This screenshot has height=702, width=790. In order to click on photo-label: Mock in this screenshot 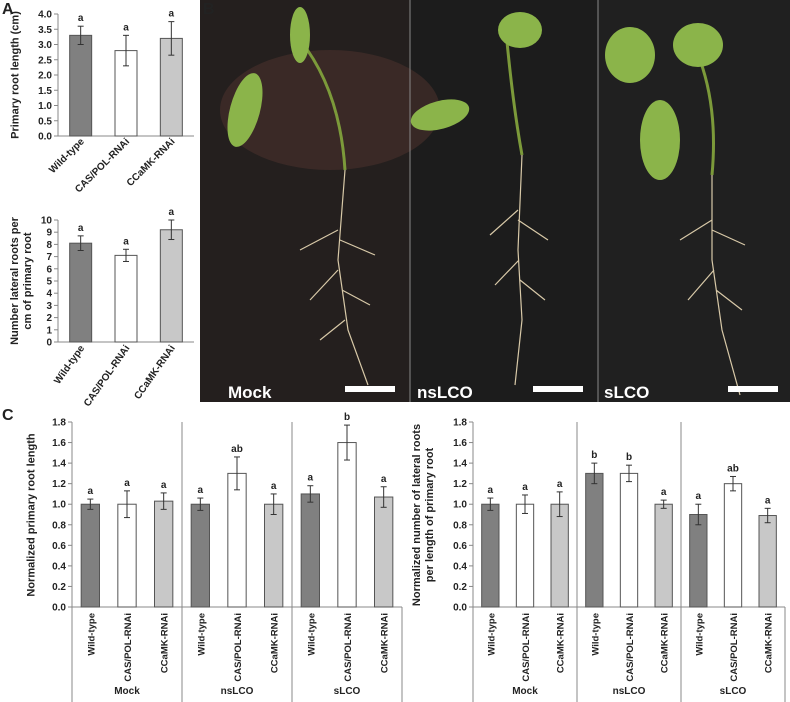, I will do `click(250, 392)`.